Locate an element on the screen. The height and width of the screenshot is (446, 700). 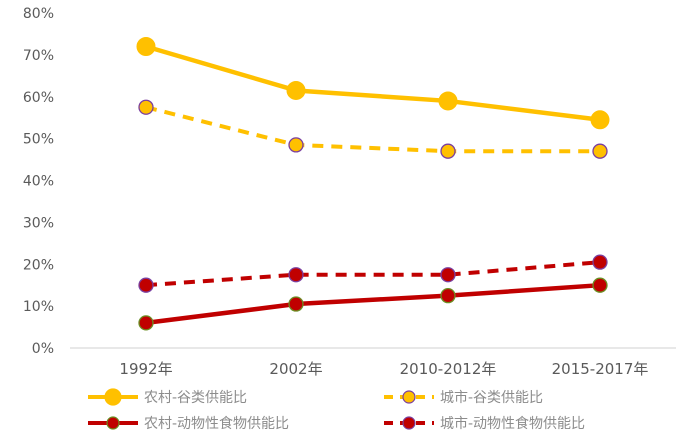
legend-item: 农村-动物性食物供能比 is located at coordinates (188, 423).